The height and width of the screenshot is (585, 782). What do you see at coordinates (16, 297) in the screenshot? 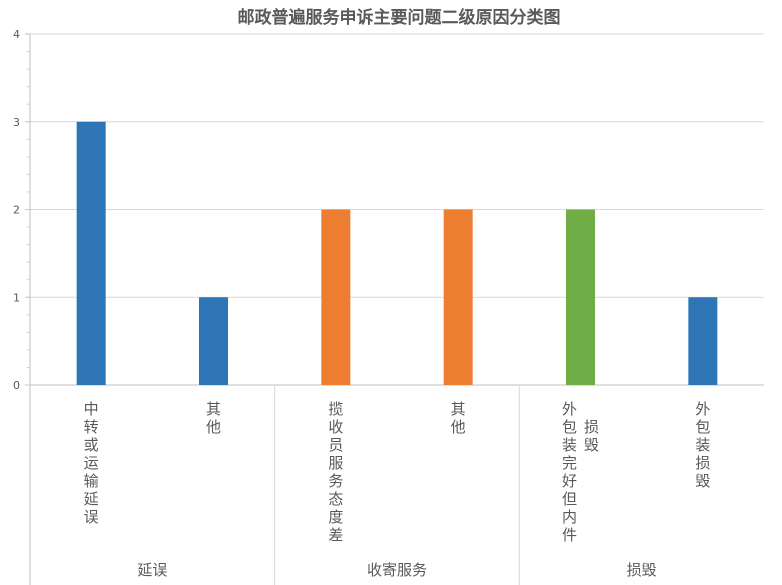
I see `y-tick-label: 1` at bounding box center [16, 297].